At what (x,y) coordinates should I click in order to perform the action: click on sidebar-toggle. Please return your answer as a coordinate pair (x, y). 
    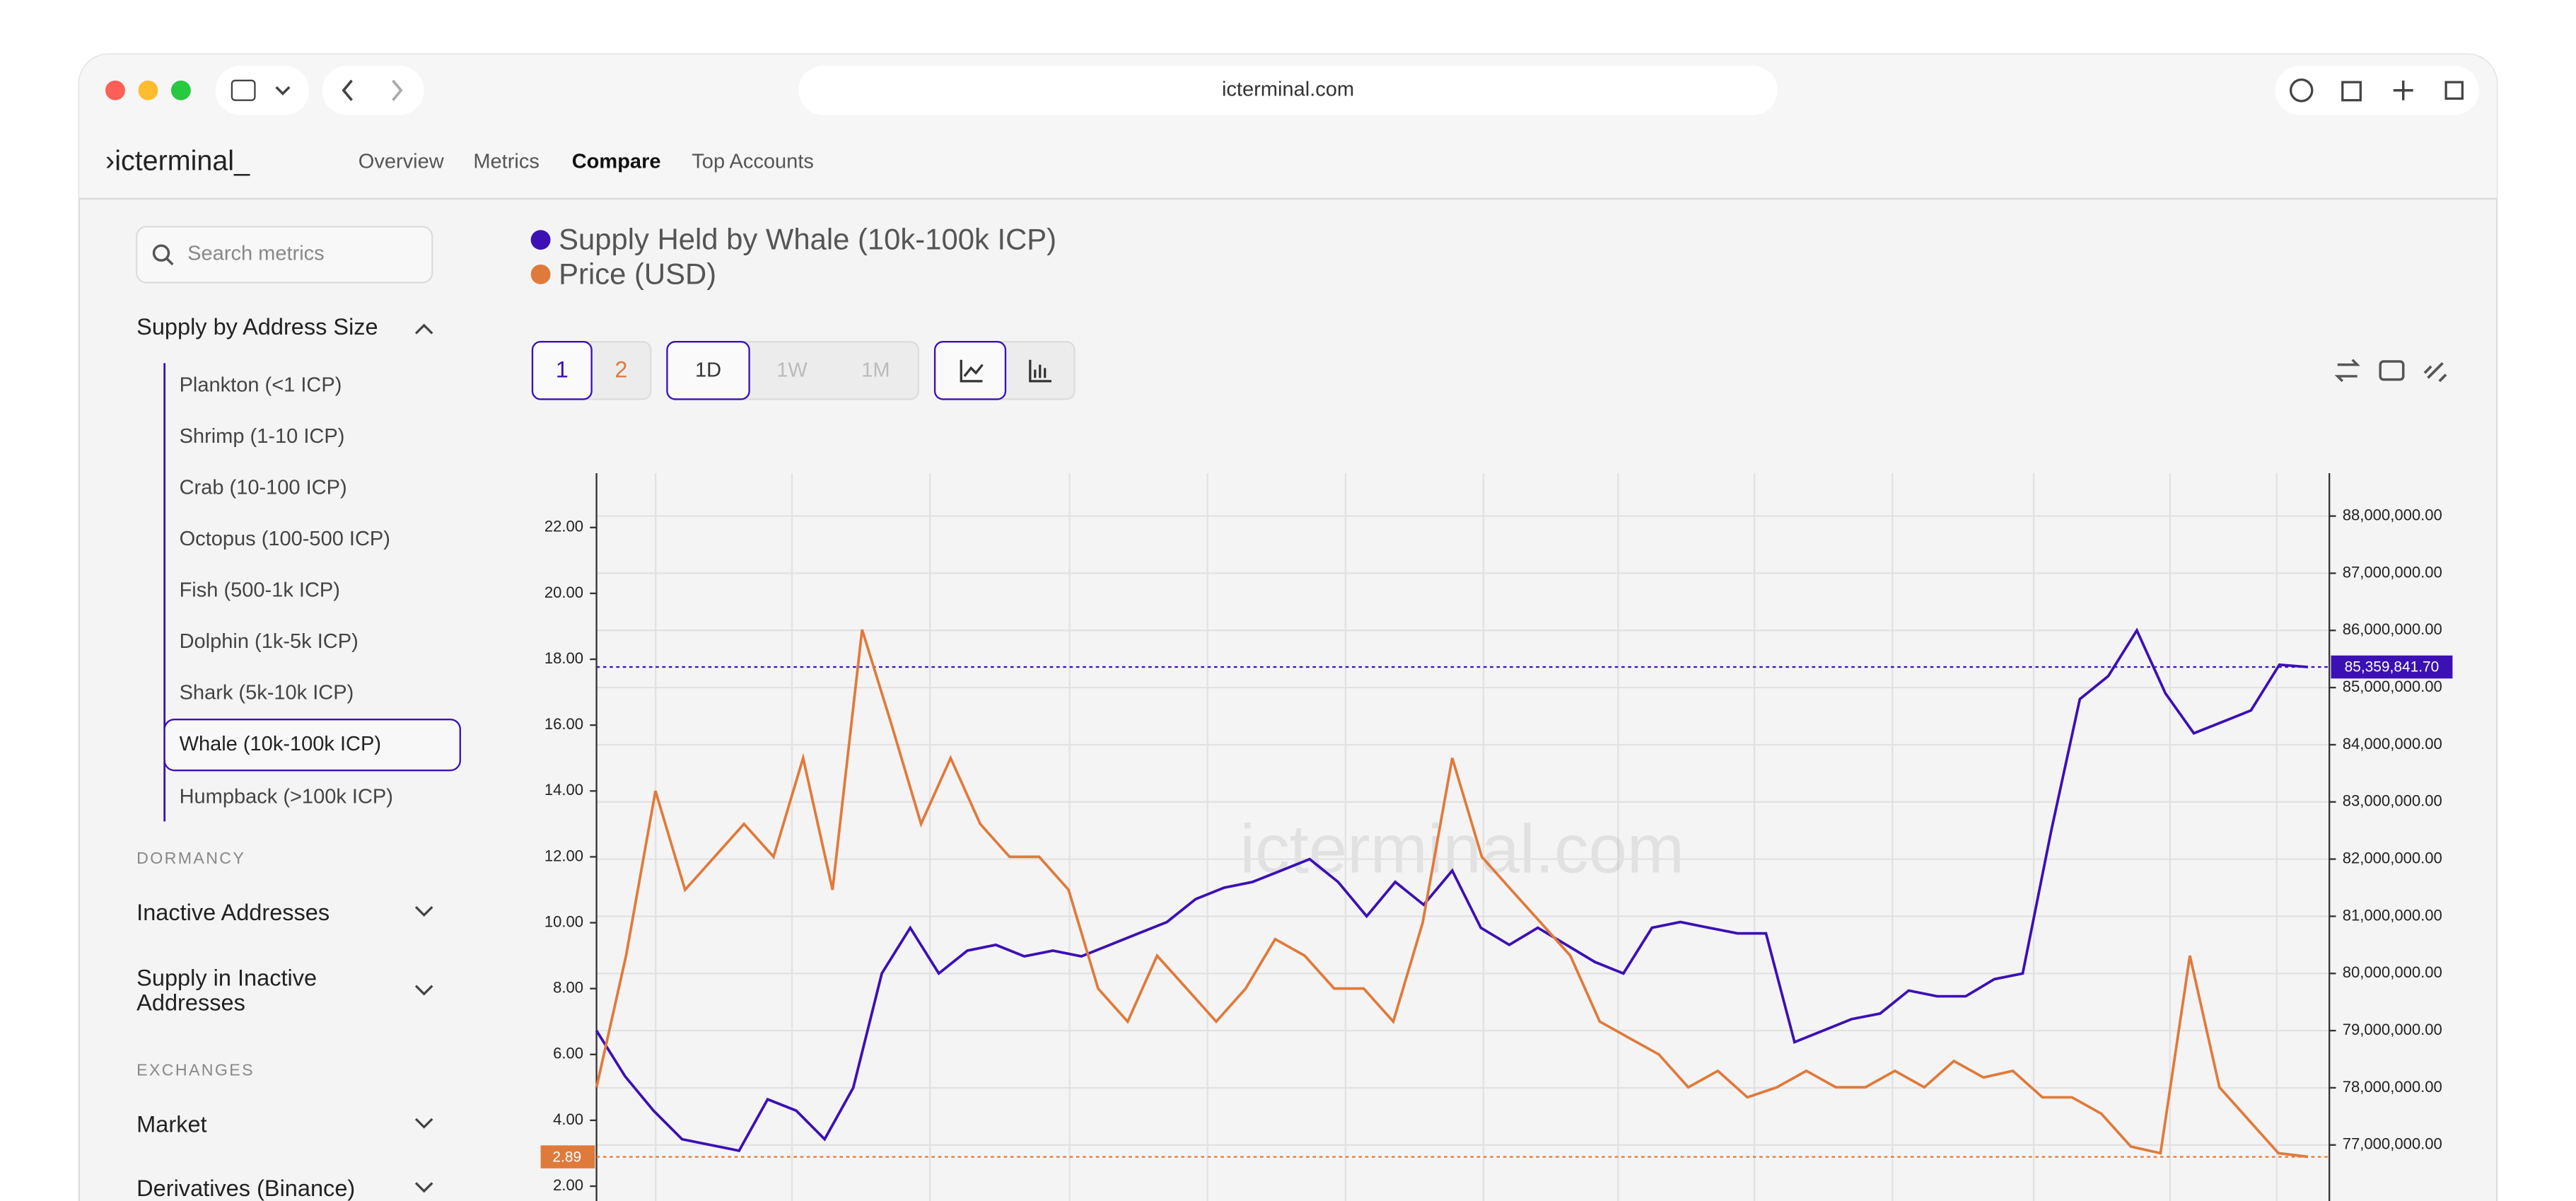
    Looking at the image, I should click on (262, 90).